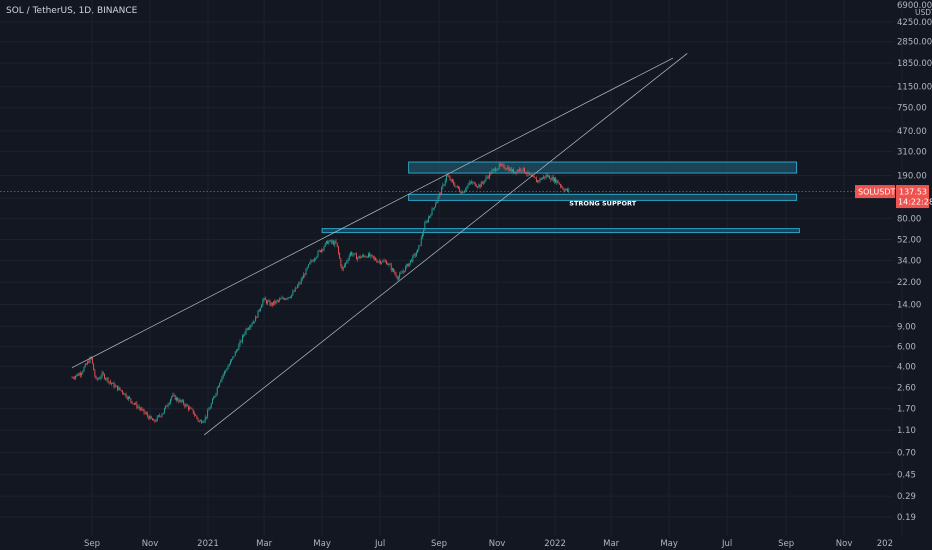  I want to click on y-tick-label: 4250.00, so click(914, 23).